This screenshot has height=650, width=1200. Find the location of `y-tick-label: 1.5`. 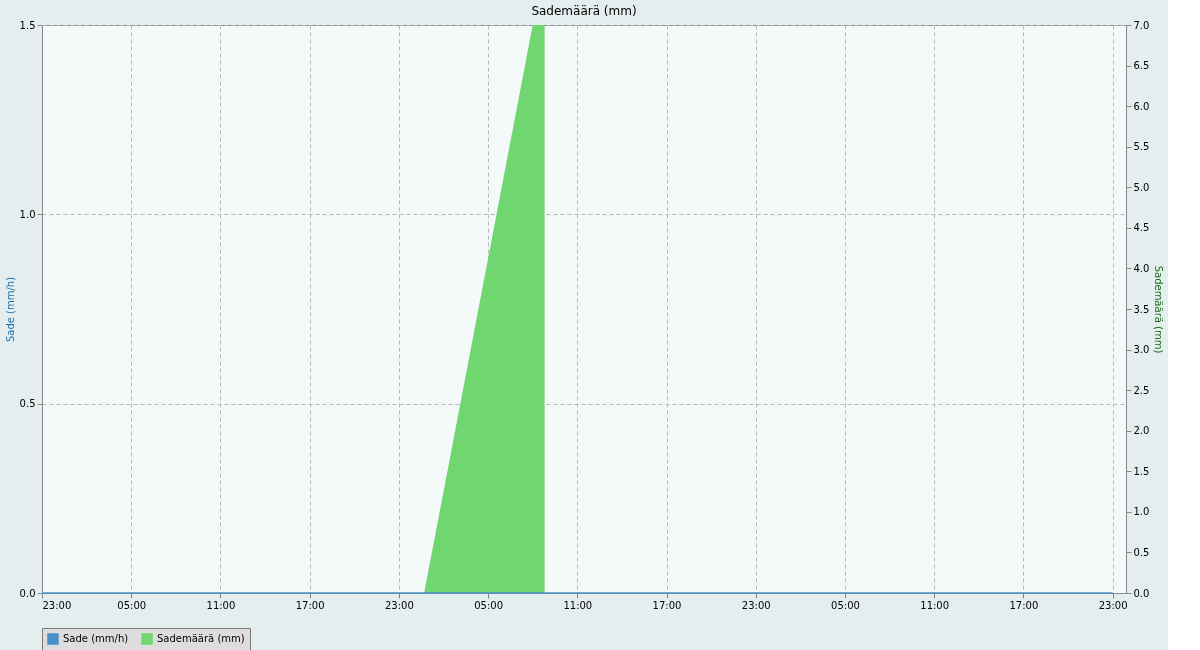

y-tick-label: 1.5 is located at coordinates (27, 25).